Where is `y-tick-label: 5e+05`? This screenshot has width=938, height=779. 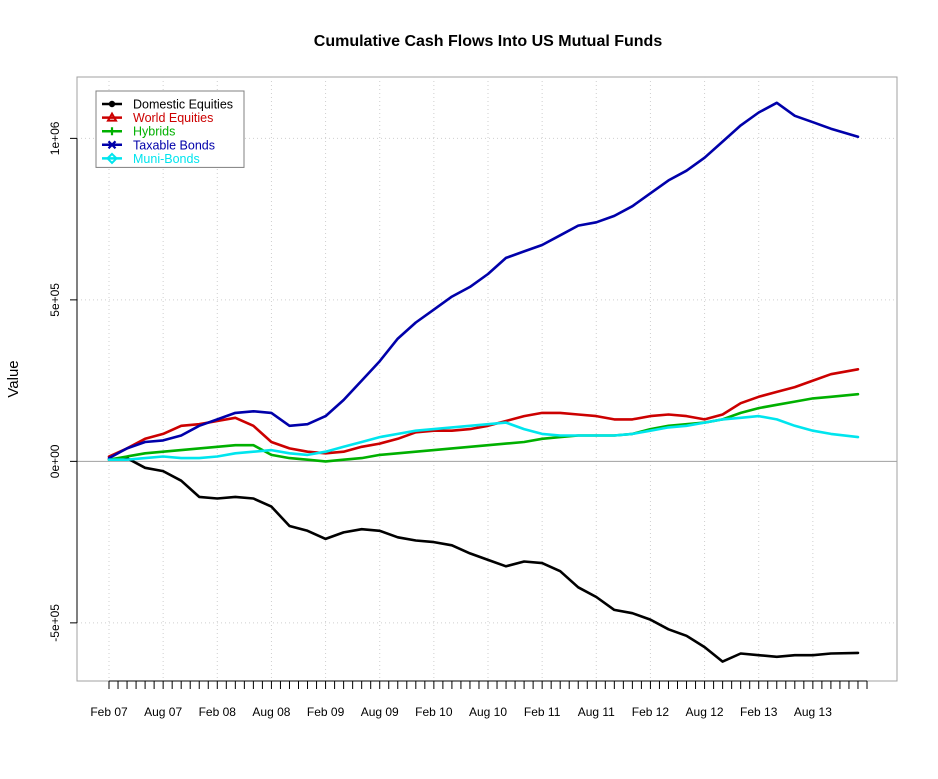
y-tick-label: 5e+05 is located at coordinates (55, 300).